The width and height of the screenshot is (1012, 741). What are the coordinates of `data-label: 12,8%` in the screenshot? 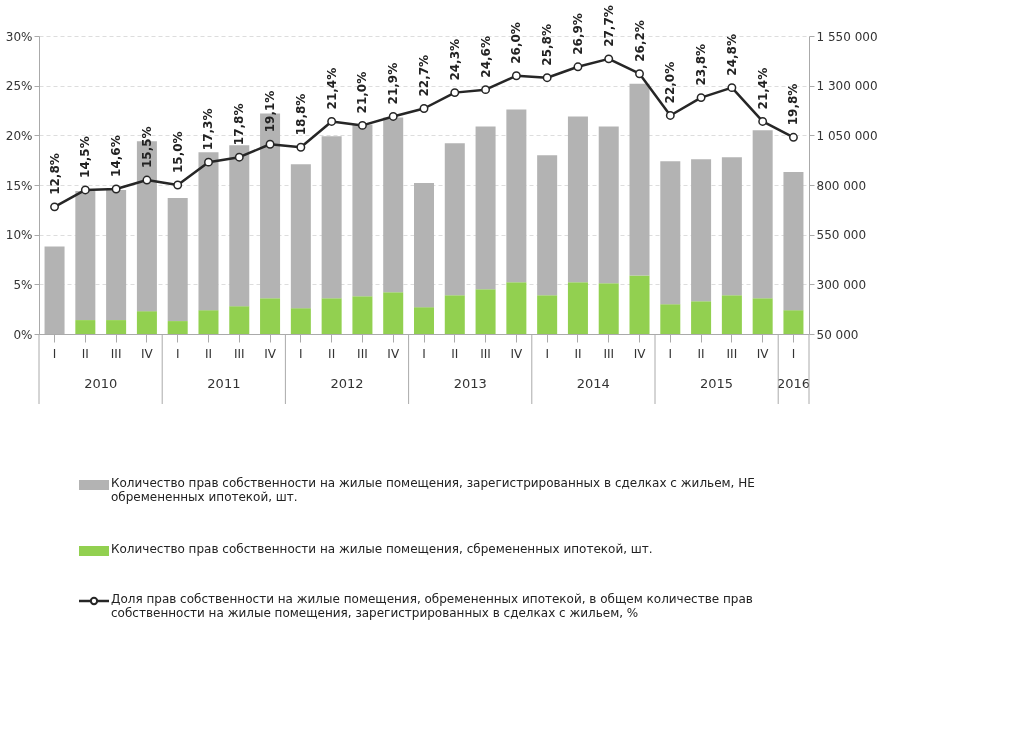 It's located at (54, 174).